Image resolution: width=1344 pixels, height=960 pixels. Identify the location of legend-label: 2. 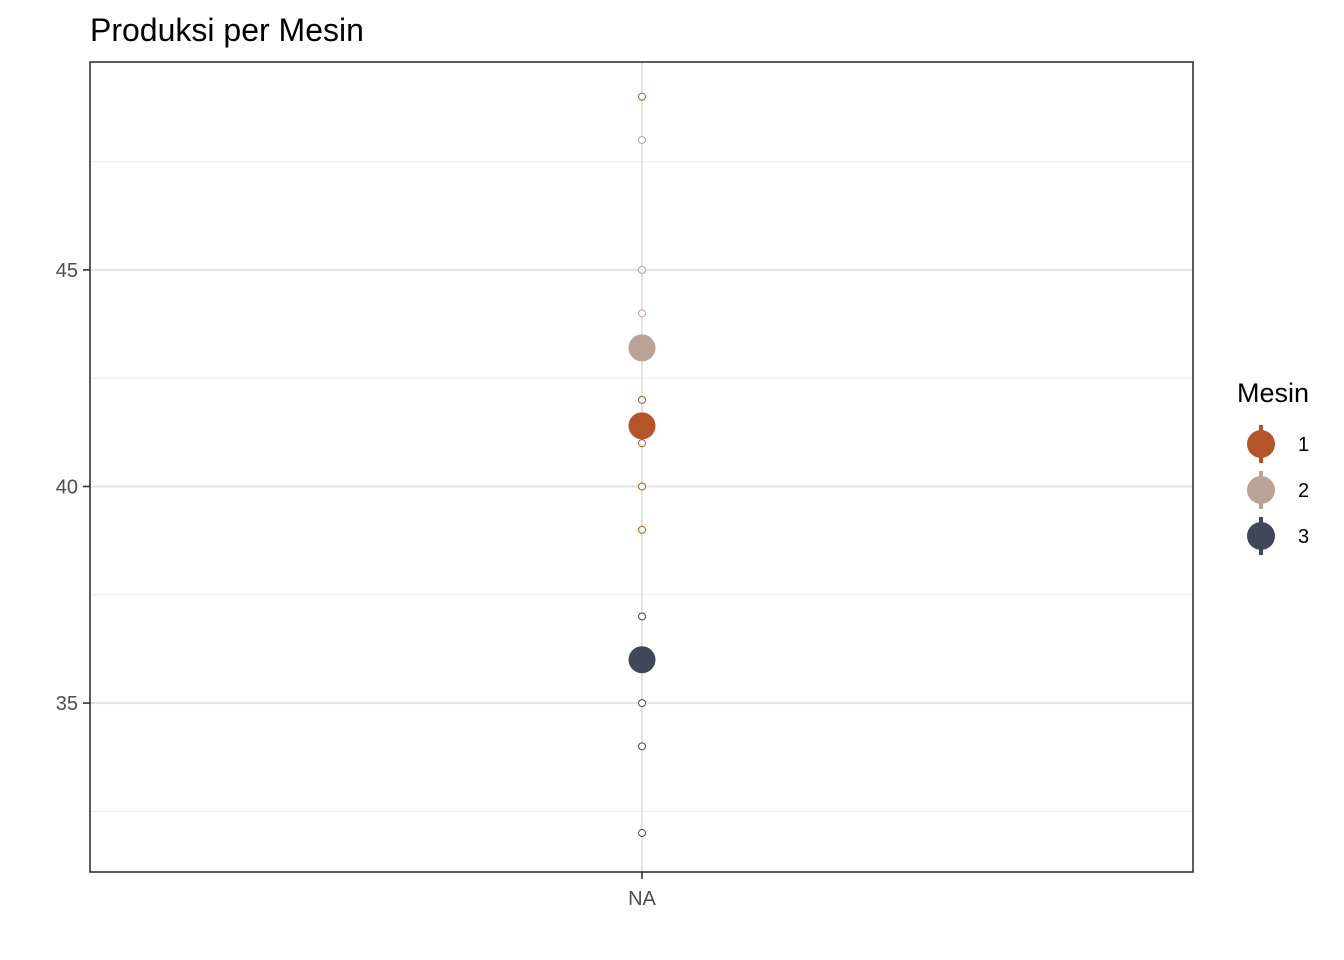
(1303, 491).